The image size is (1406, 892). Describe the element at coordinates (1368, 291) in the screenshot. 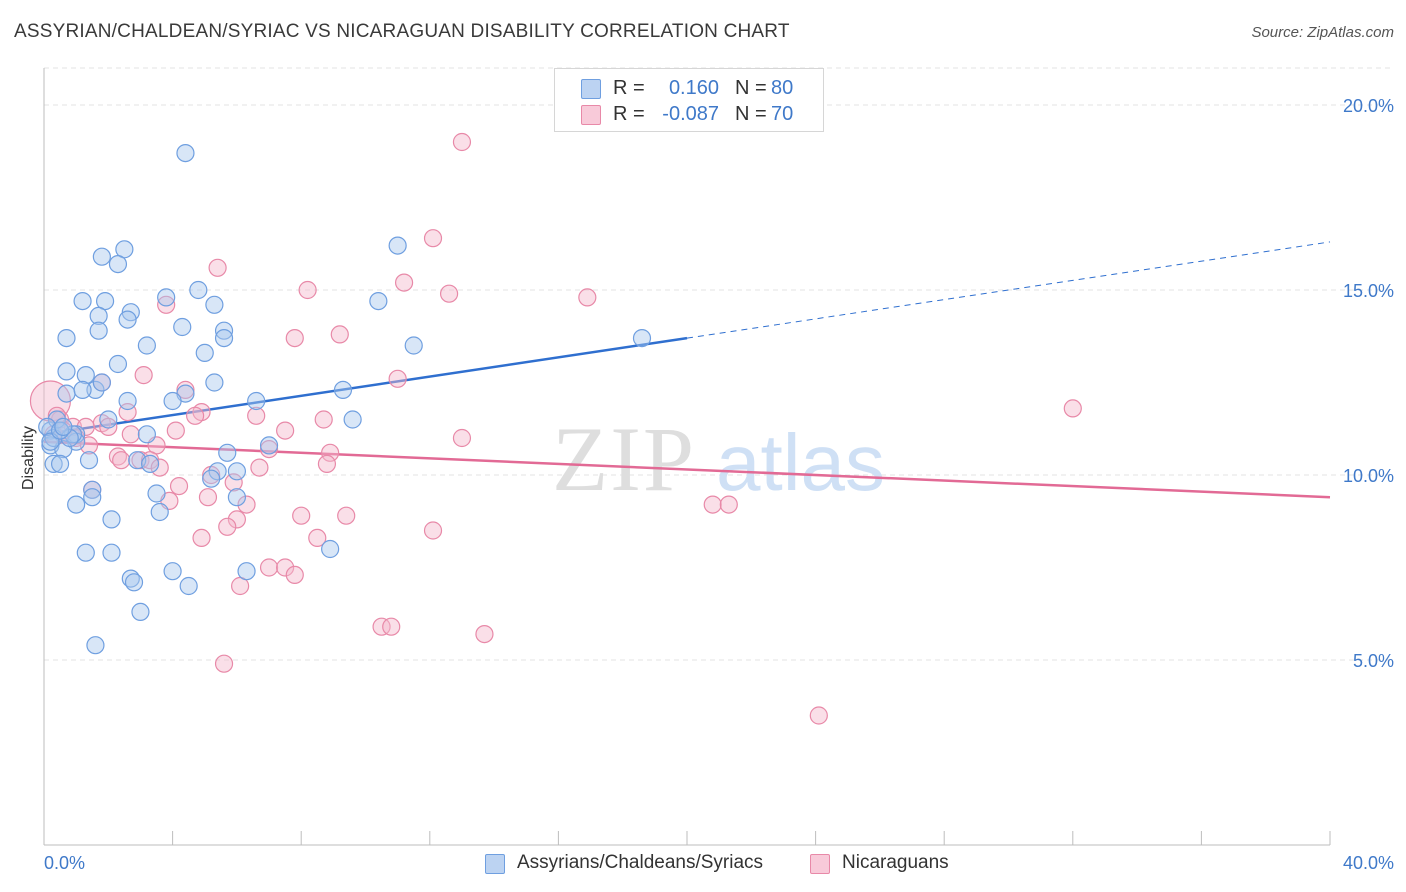

I see `y-tick-label: 15.0%` at that location.